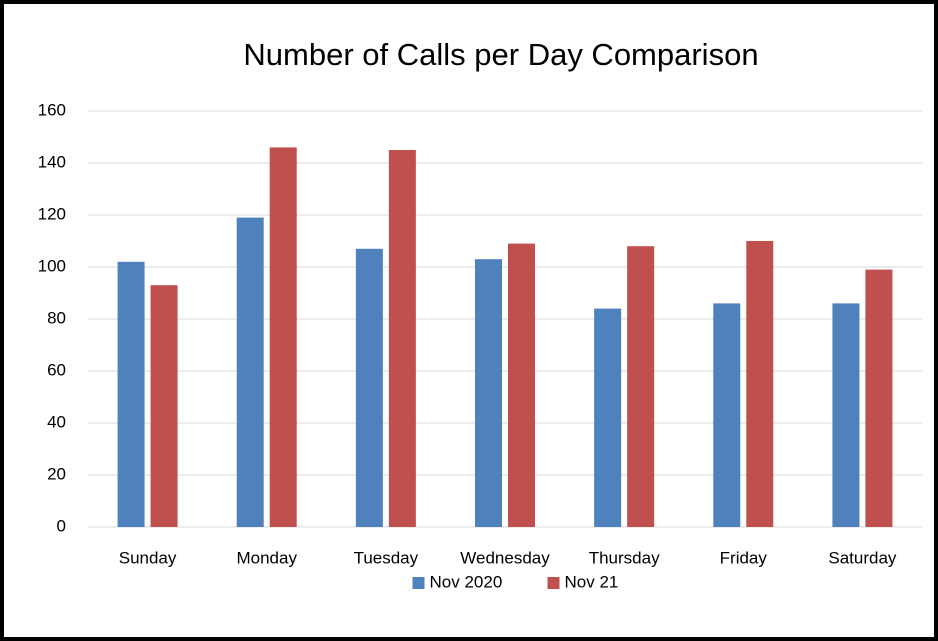 The image size is (938, 641). Describe the element at coordinates (52, 213) in the screenshot. I see `y-tick-label: 120` at that location.